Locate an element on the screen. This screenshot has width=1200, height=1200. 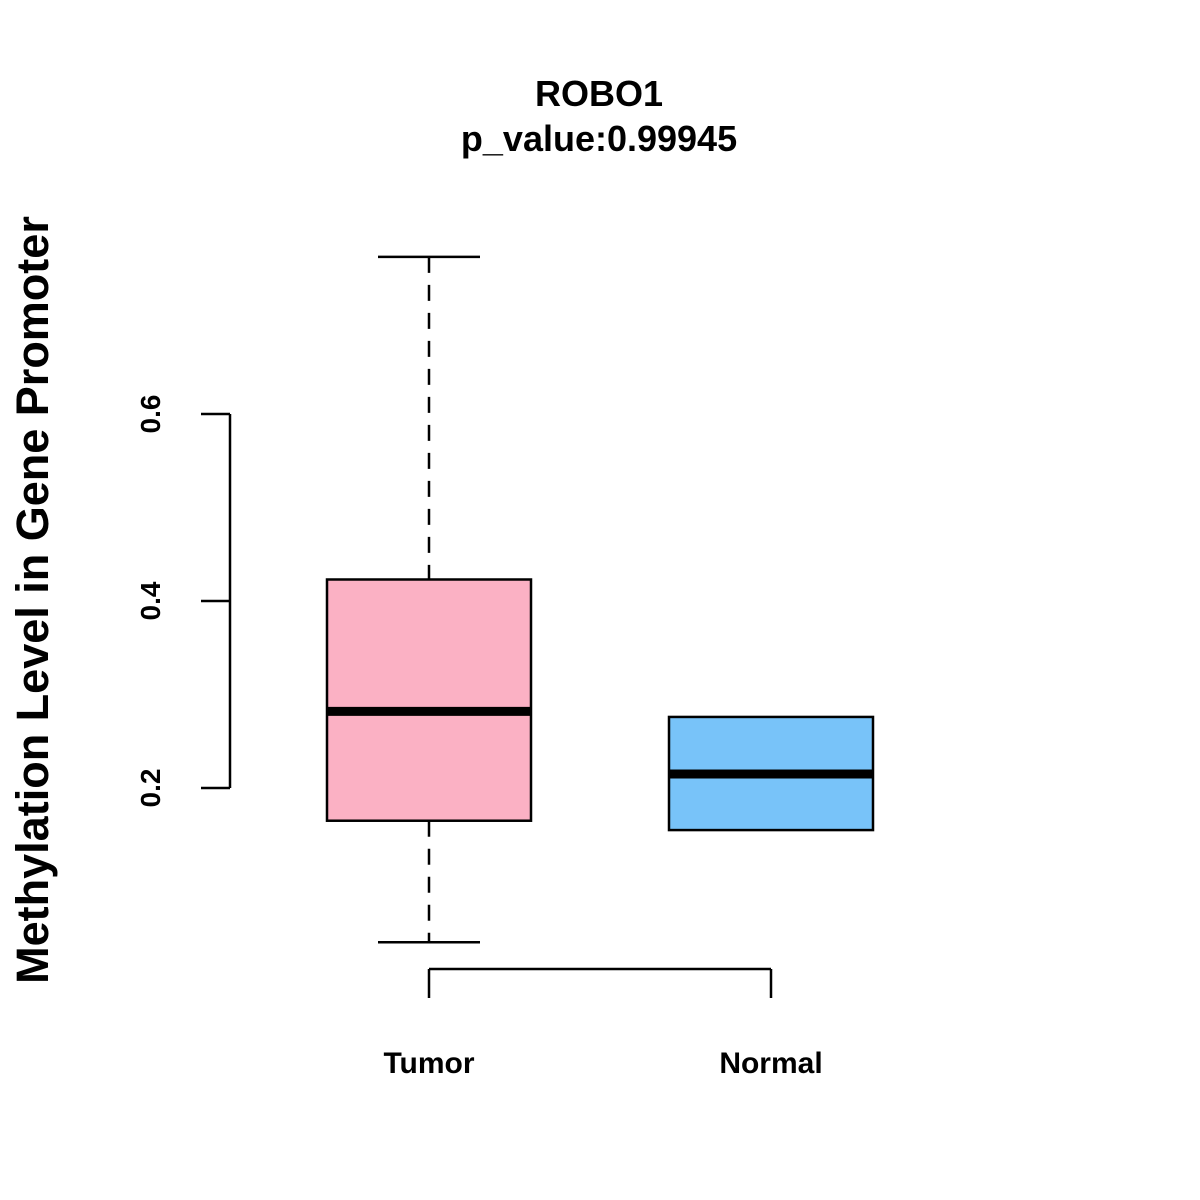
x-axis: Tumor Normal is located at coordinates (603, 1023).